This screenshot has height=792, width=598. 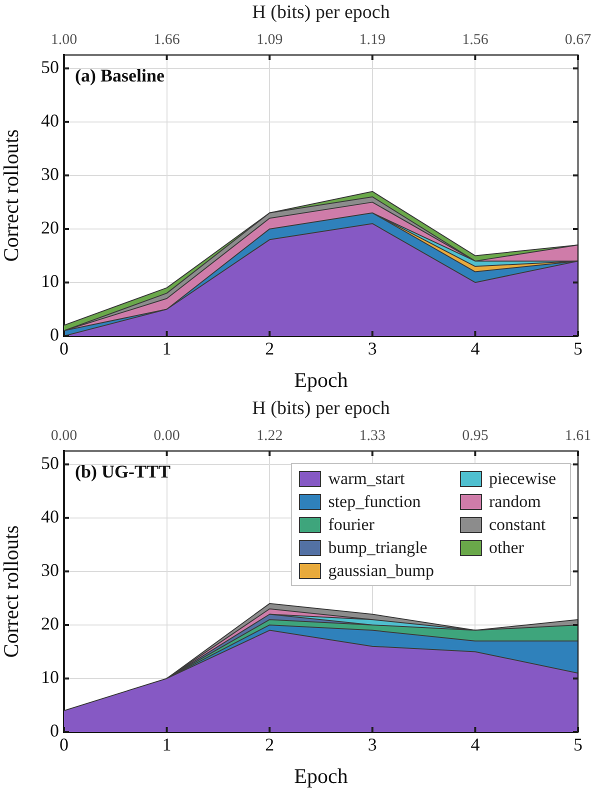 What do you see at coordinates (119, 76) in the screenshot?
I see `text: (a) Baseline` at bounding box center [119, 76].